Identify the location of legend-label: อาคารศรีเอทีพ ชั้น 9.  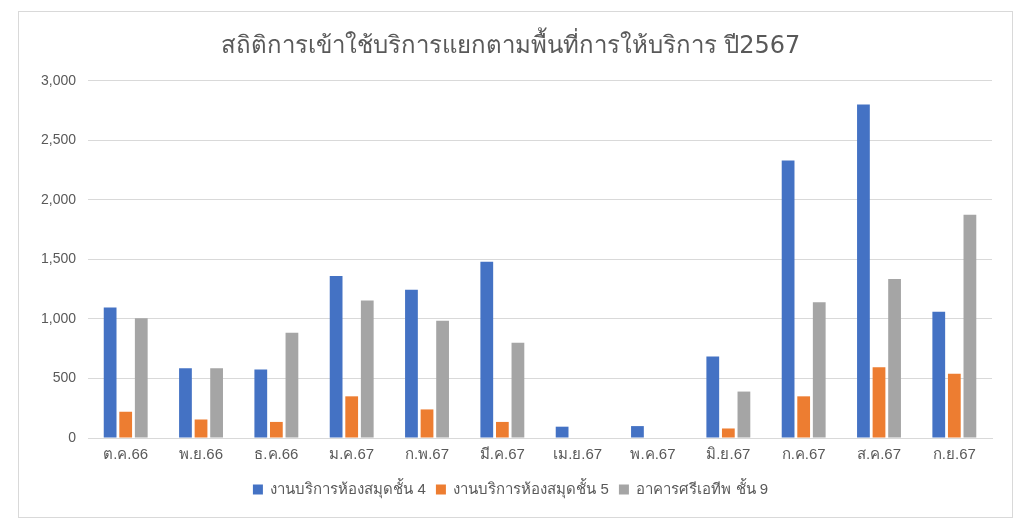
(702, 487).